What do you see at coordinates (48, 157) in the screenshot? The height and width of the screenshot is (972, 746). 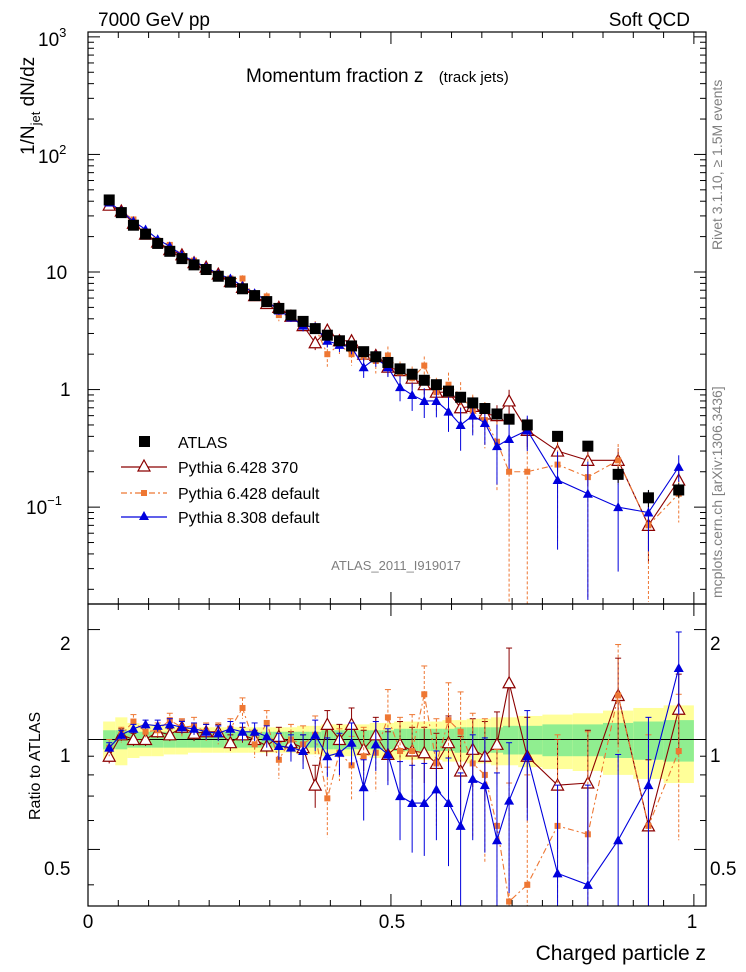 I see `ytick-1e2-base: 10` at bounding box center [48, 157].